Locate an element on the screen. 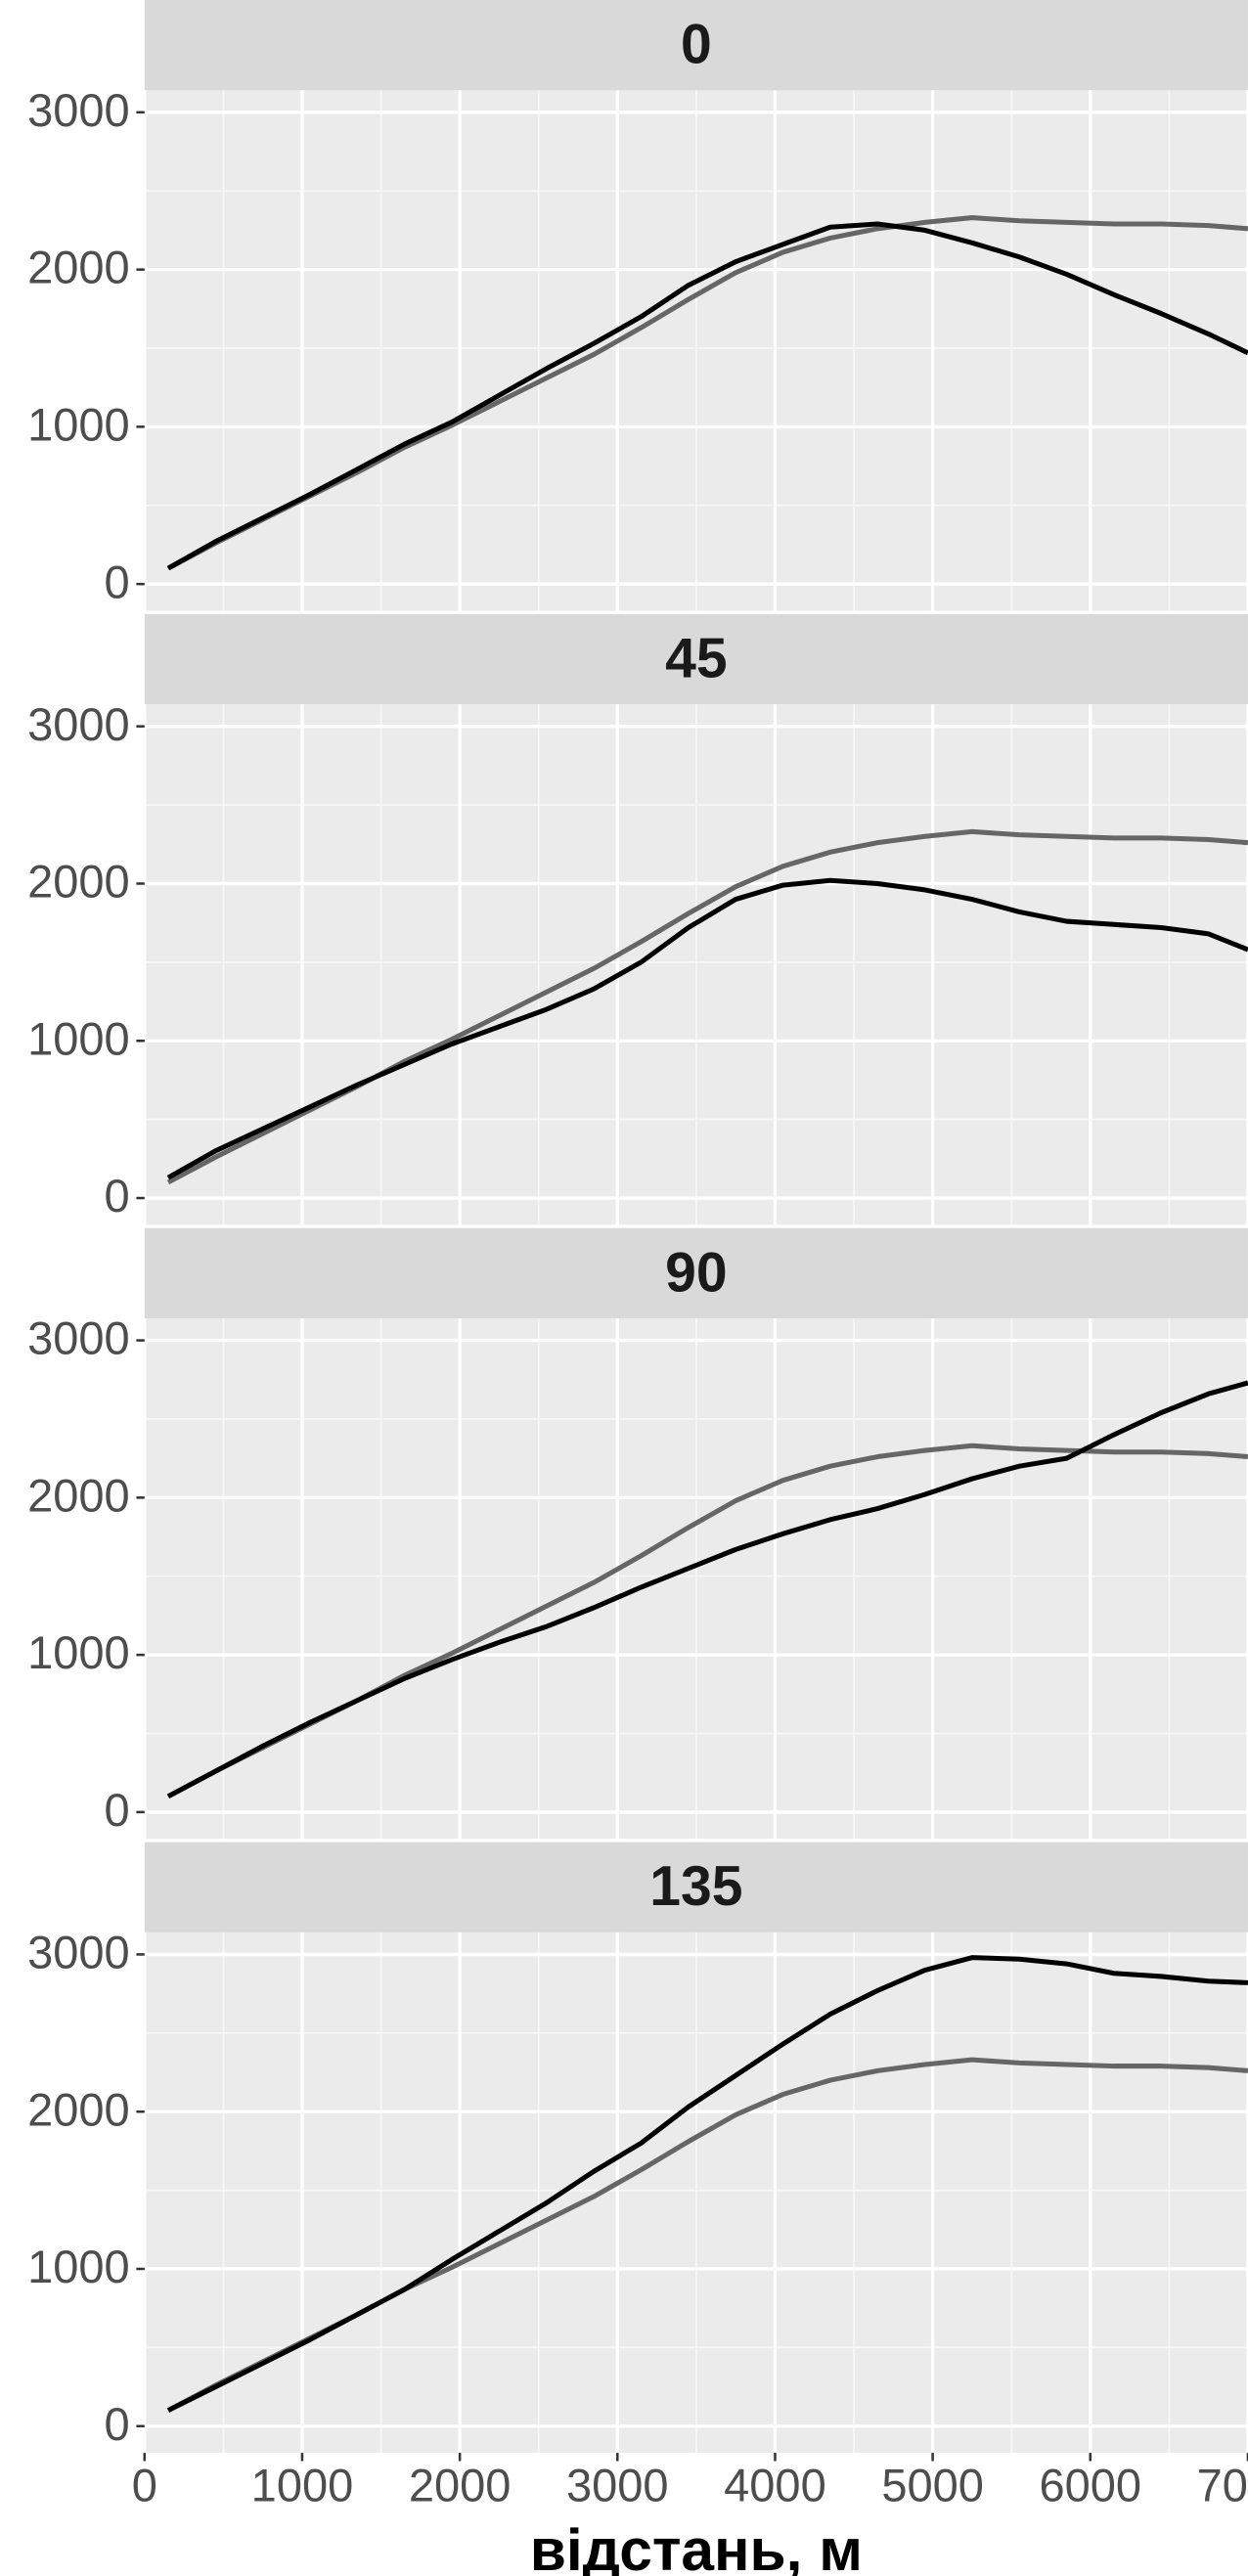 This screenshot has width=1248, height=2576. x-tick-label: 6000 is located at coordinates (1090, 2484).